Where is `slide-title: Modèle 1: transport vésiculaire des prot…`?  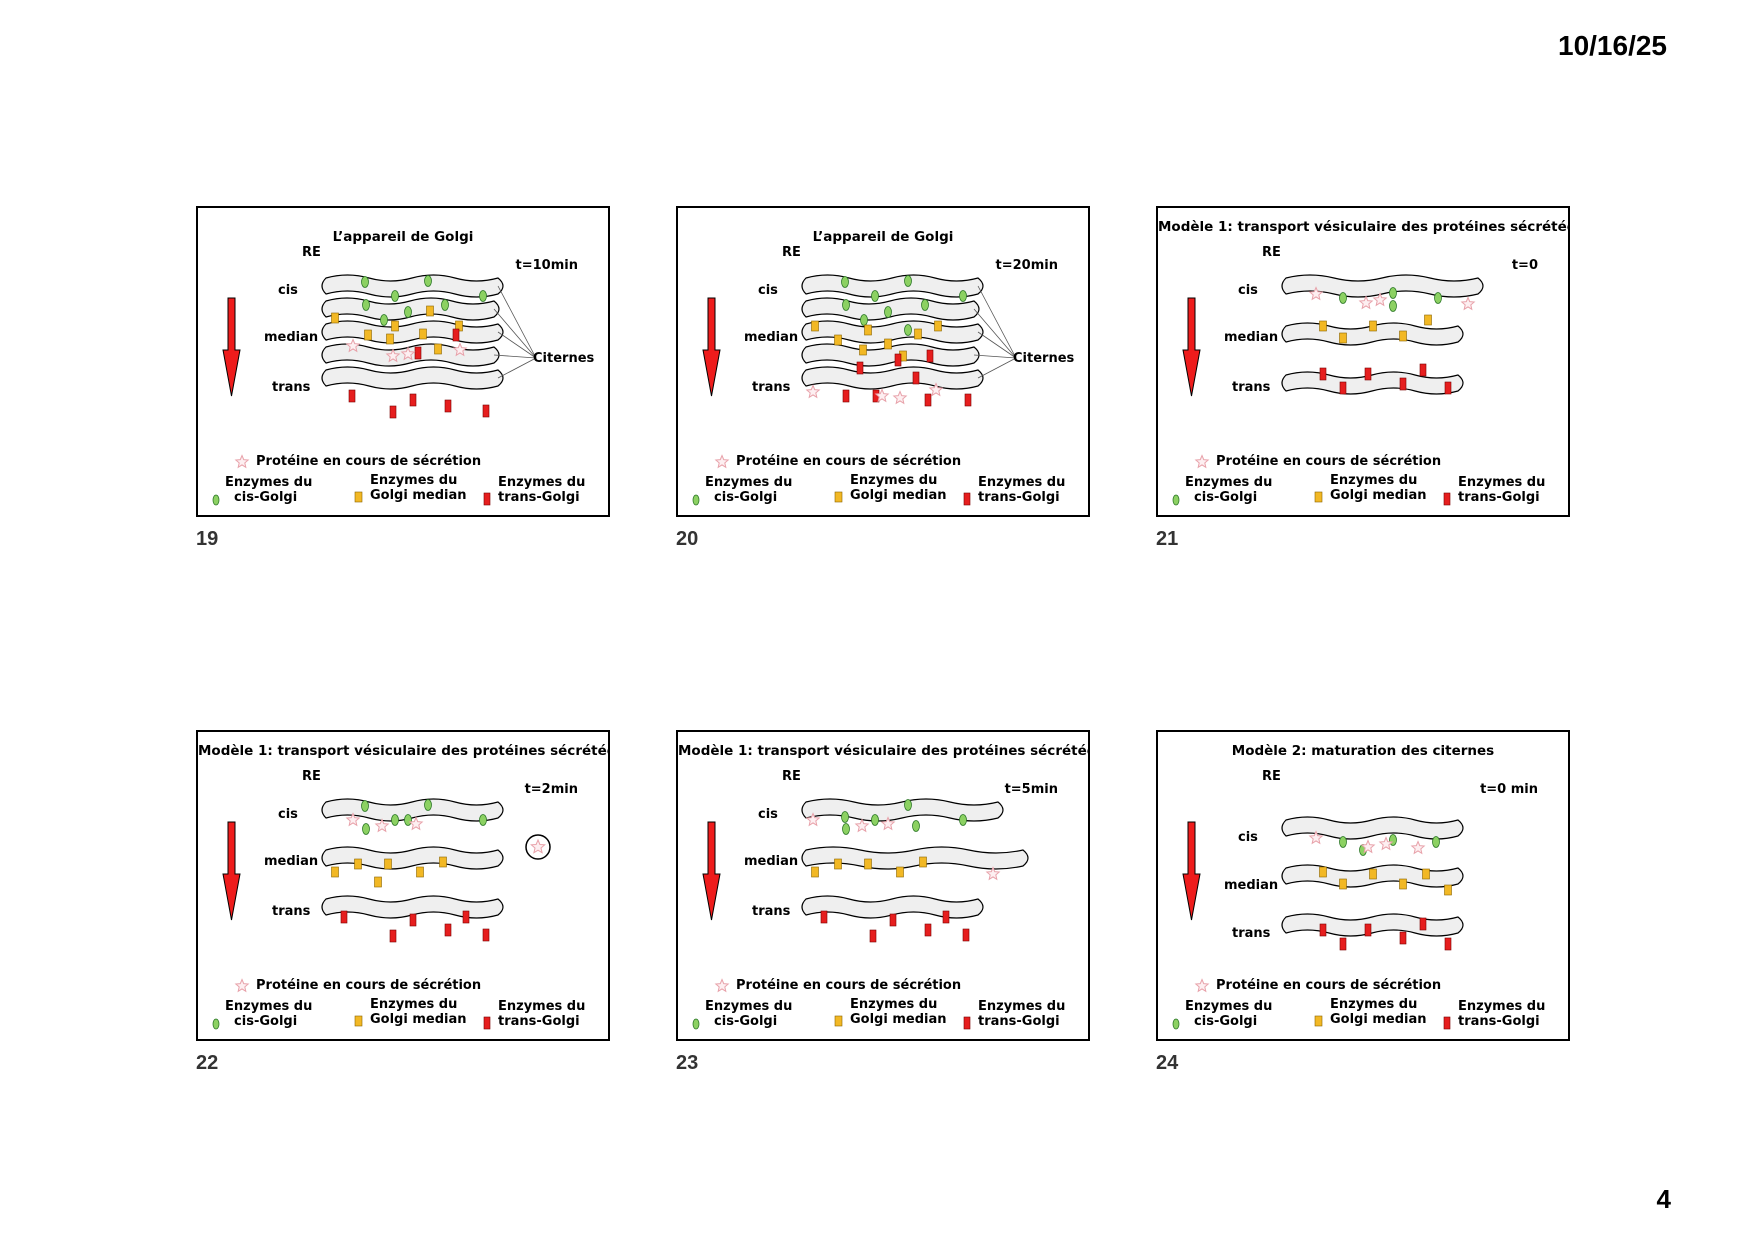 slide-title: Modèle 1: transport vésiculaire des prot… is located at coordinates (404, 751).